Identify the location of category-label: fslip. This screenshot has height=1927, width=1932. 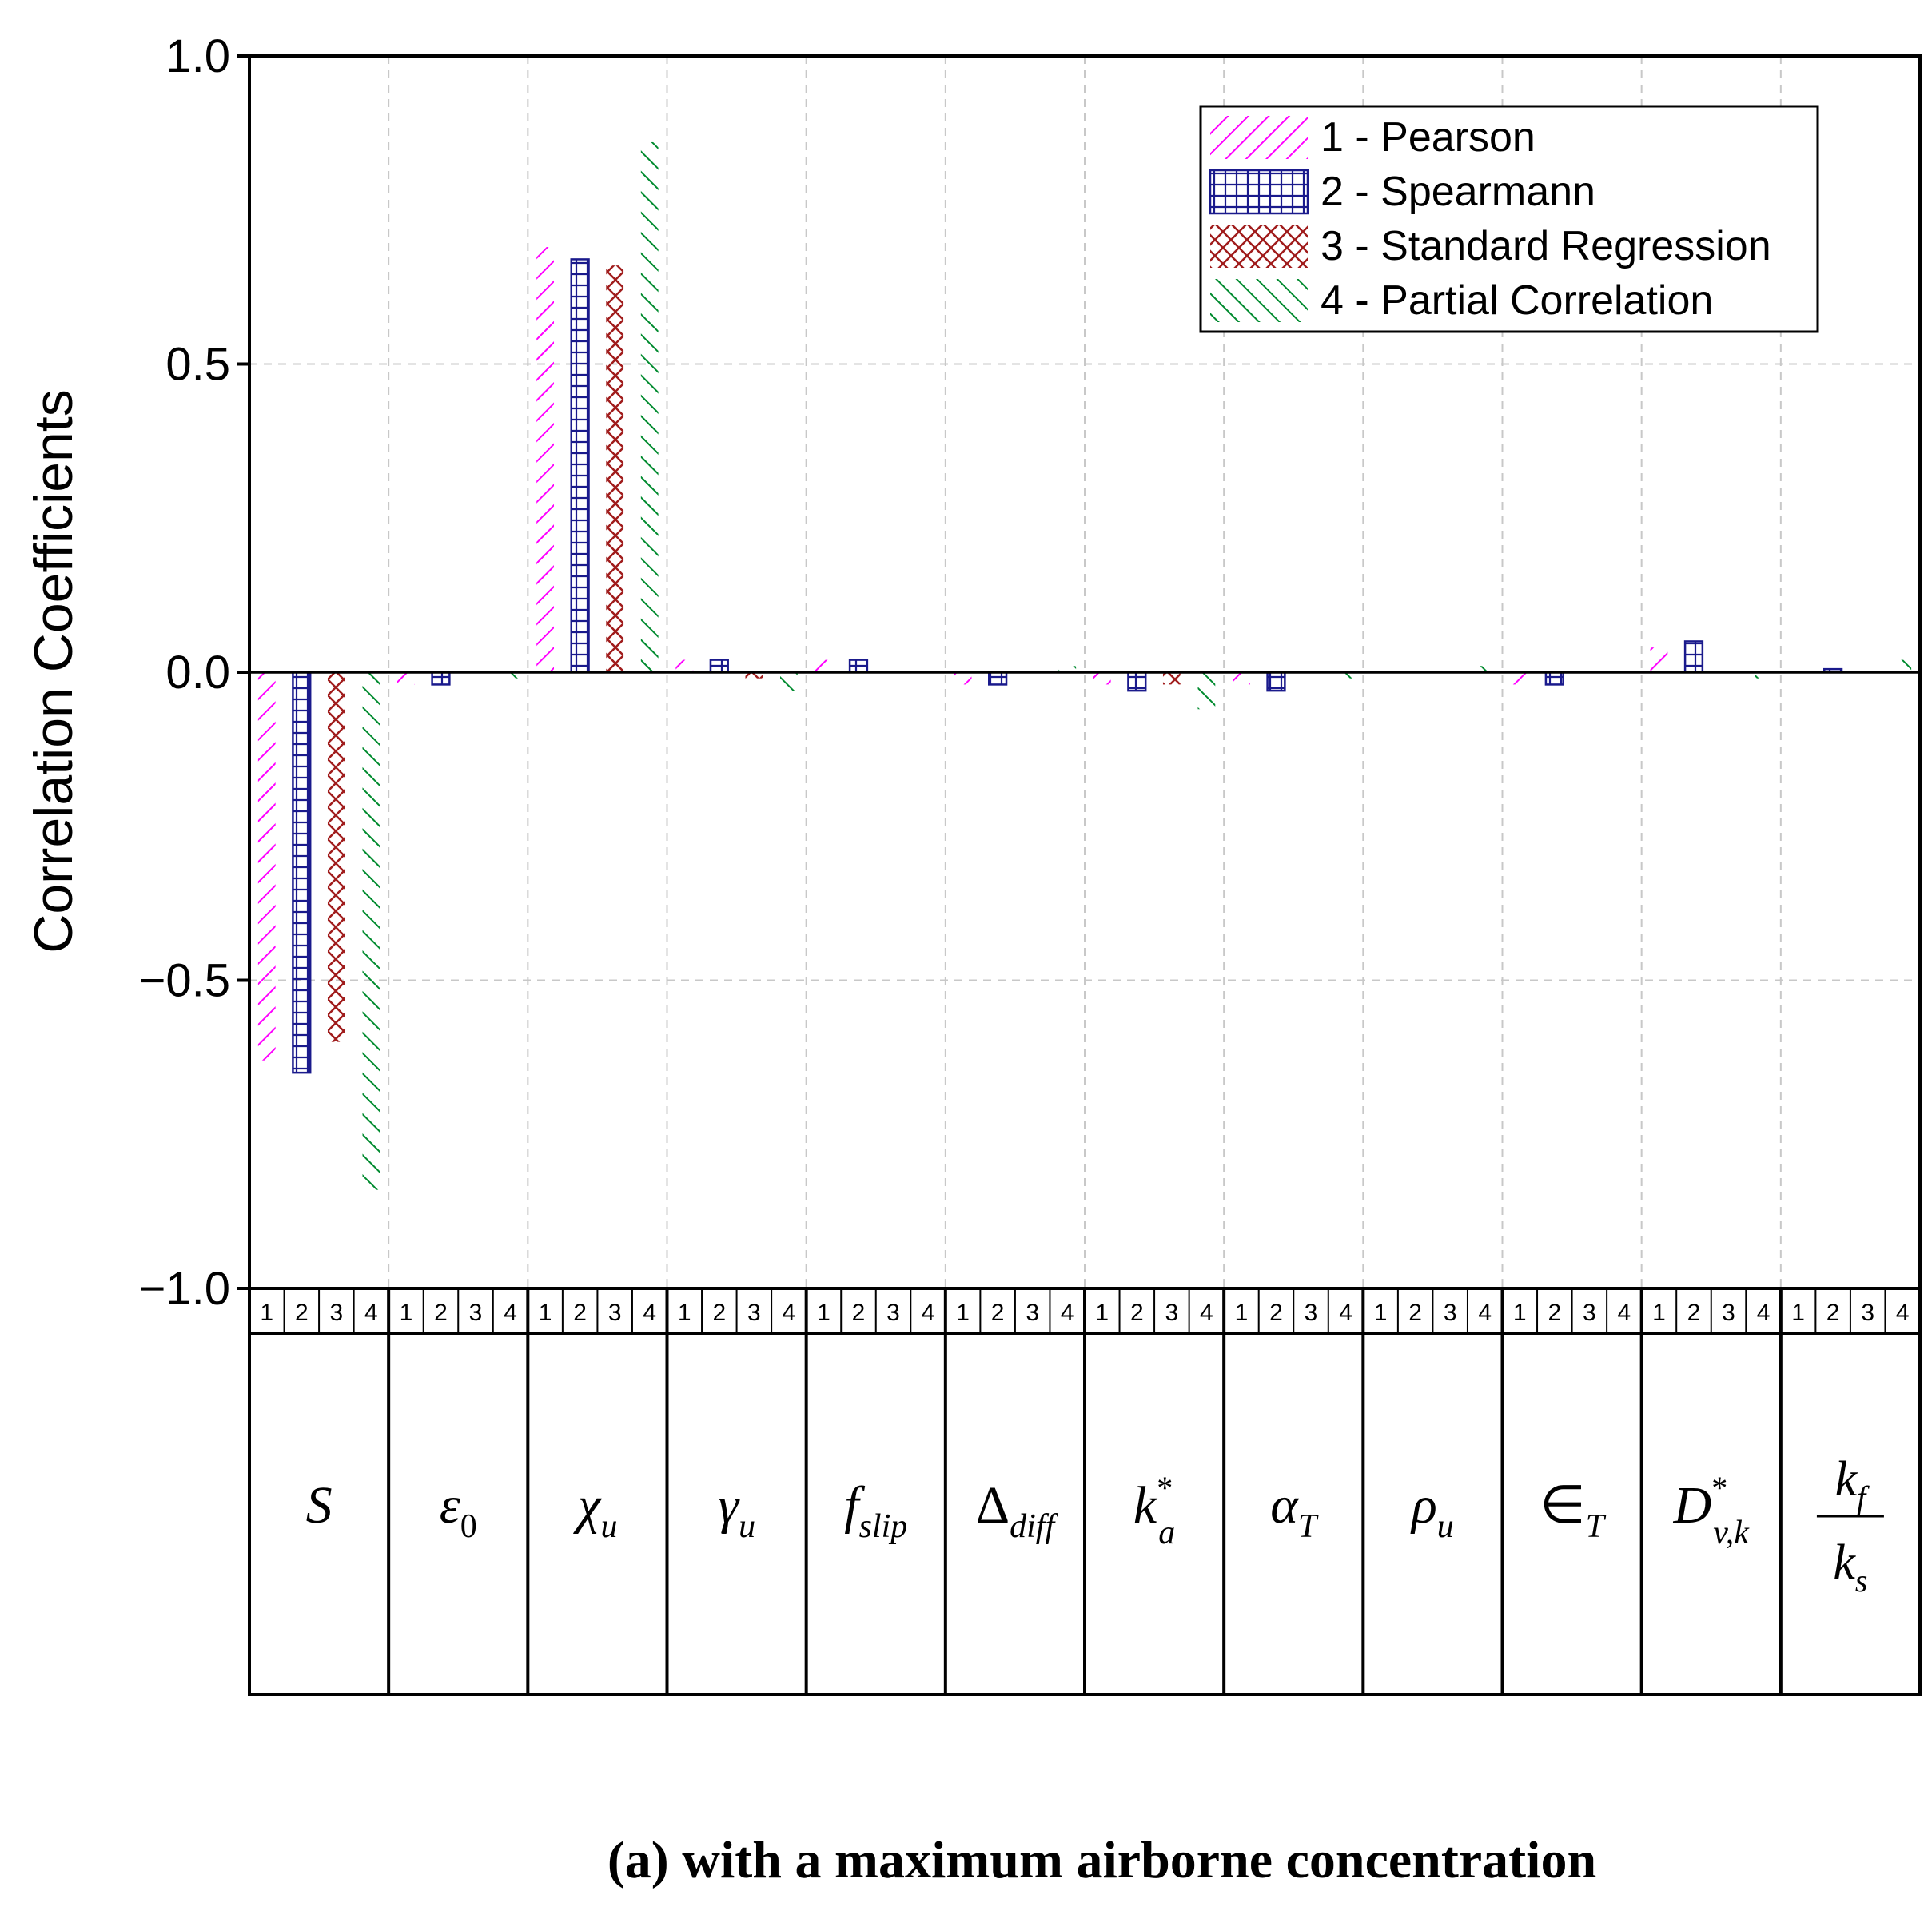
(875, 1510).